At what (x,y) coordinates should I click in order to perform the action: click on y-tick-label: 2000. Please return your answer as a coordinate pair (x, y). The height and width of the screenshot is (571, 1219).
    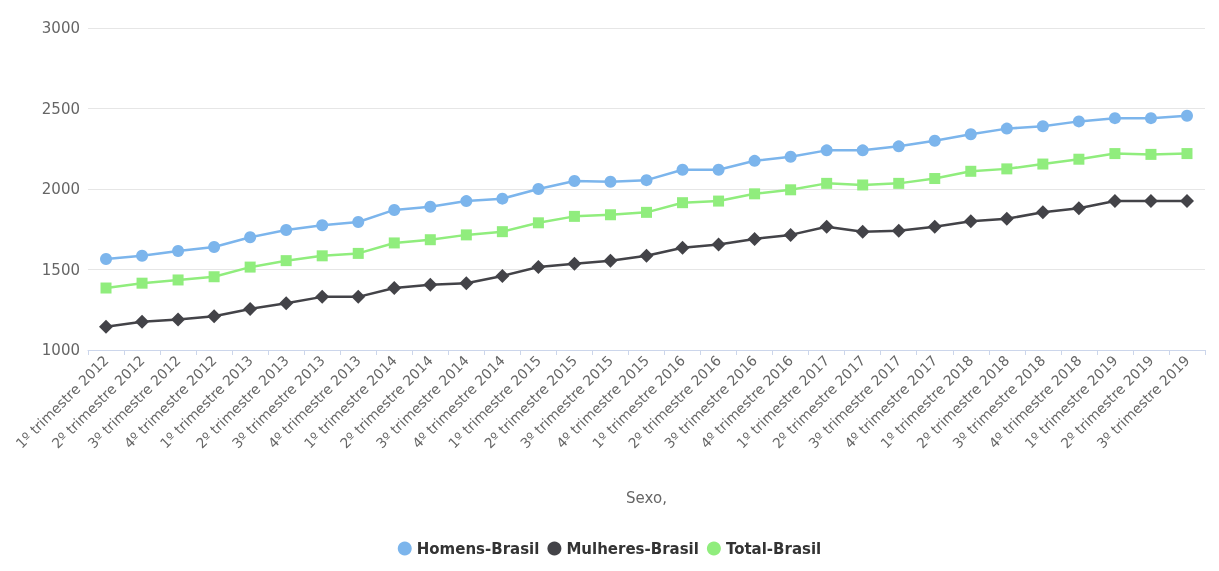
    Looking at the image, I should click on (60, 189).